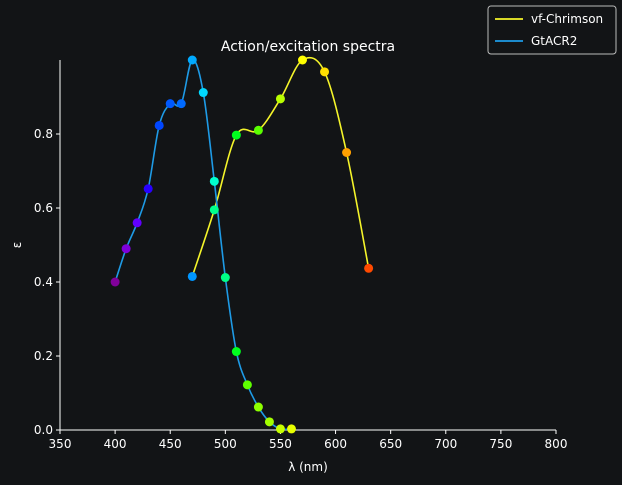  I want to click on x-tick-label: 550, so click(280, 444).